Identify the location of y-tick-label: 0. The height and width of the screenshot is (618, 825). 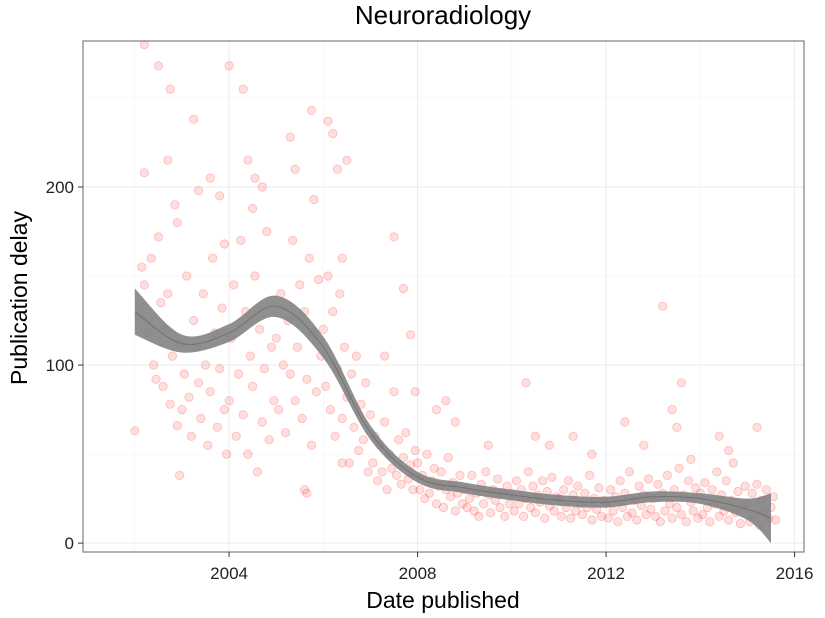
(69, 543).